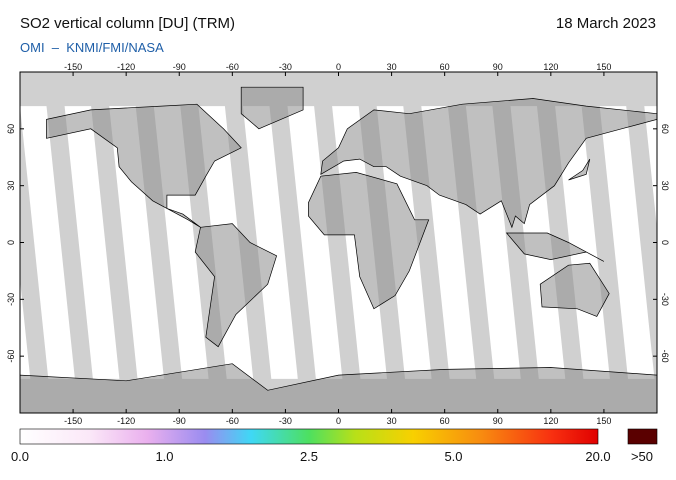 The width and height of the screenshot is (676, 480). Describe the element at coordinates (606, 23) in the screenshot. I see `date: 18 March 2023` at that location.